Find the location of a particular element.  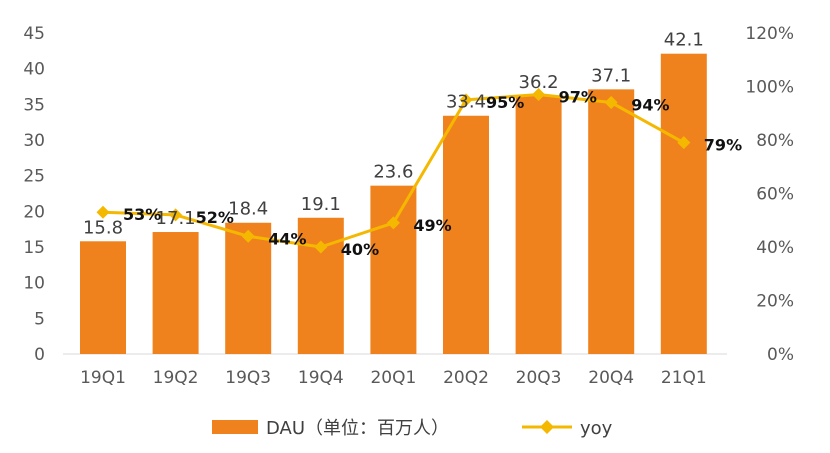

x-tick-label: 19Q4 is located at coordinates (321, 378).